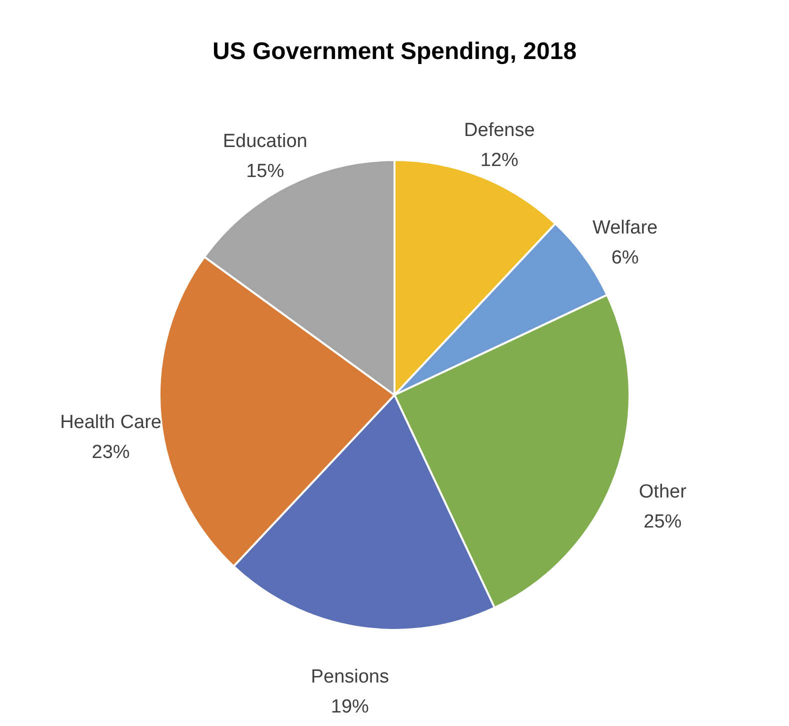  What do you see at coordinates (350, 707) in the screenshot?
I see `data-label: 19%` at bounding box center [350, 707].